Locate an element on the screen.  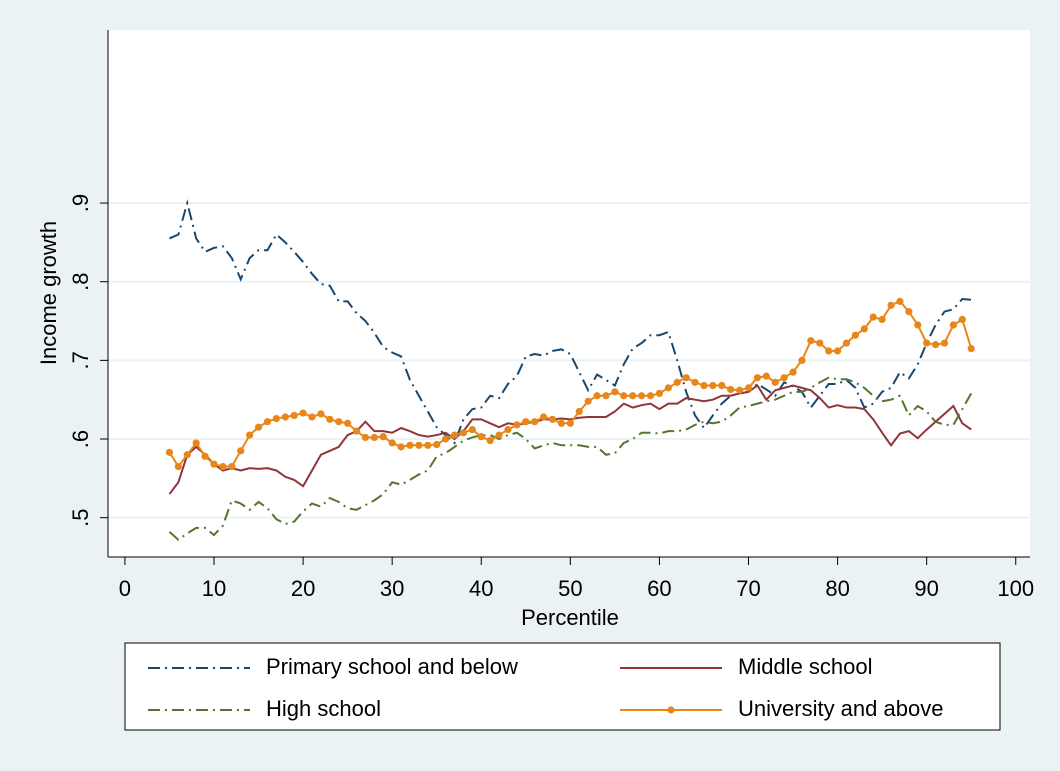
y-axis-title: Income growth is located at coordinates (48, 293).